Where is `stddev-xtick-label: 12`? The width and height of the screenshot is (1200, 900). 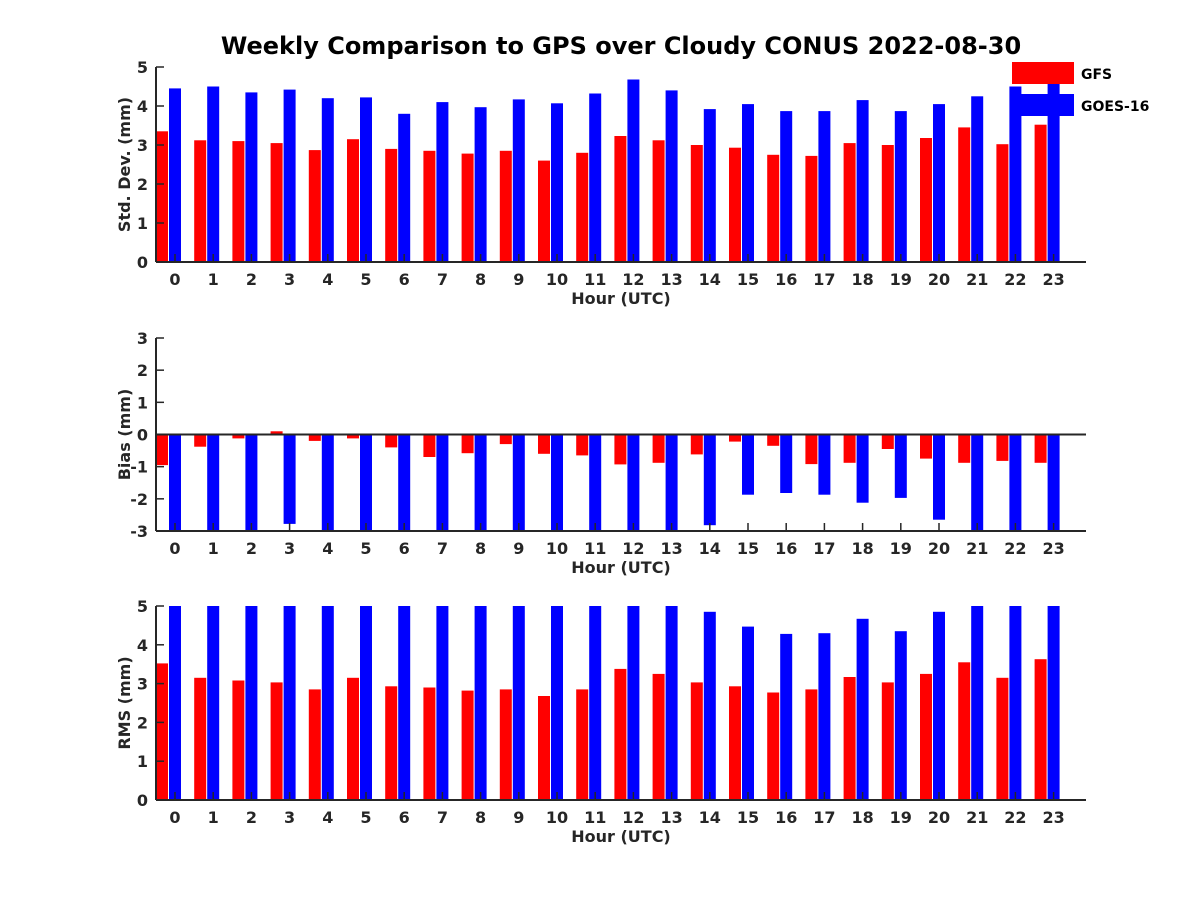
stddev-xtick-label: 12 is located at coordinates (633, 279).